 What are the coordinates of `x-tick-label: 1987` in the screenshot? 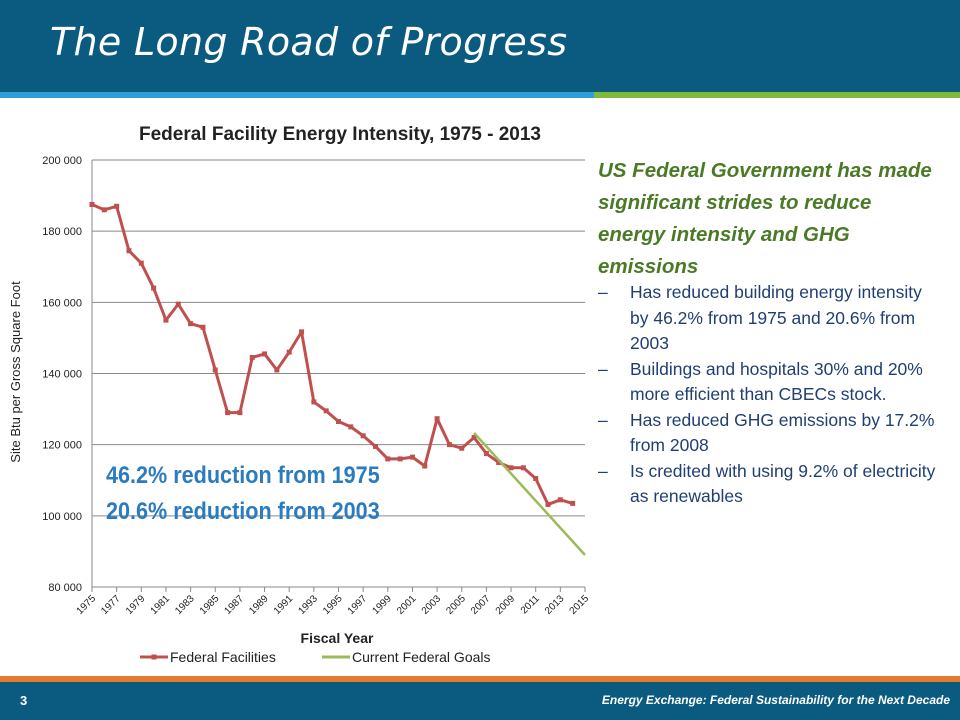 It's located at (235, 605).